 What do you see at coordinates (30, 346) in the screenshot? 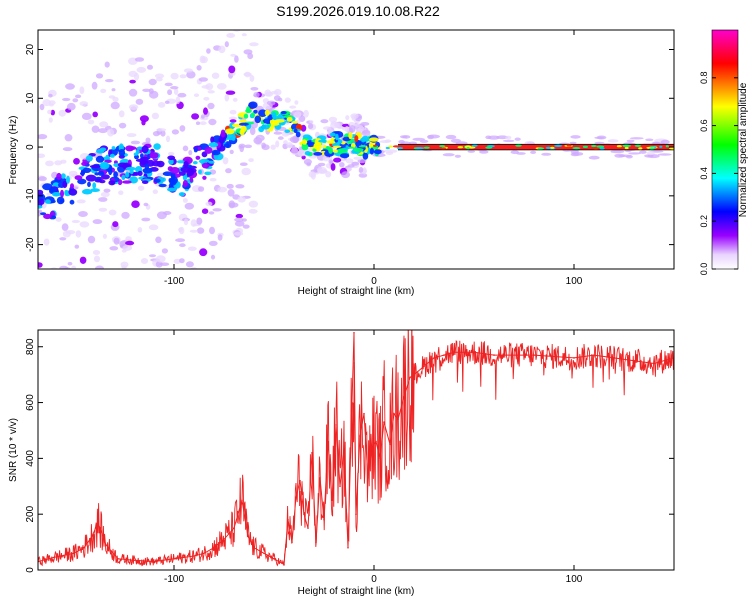
I see `snr-y-tick-label-4: 800` at bounding box center [30, 346].